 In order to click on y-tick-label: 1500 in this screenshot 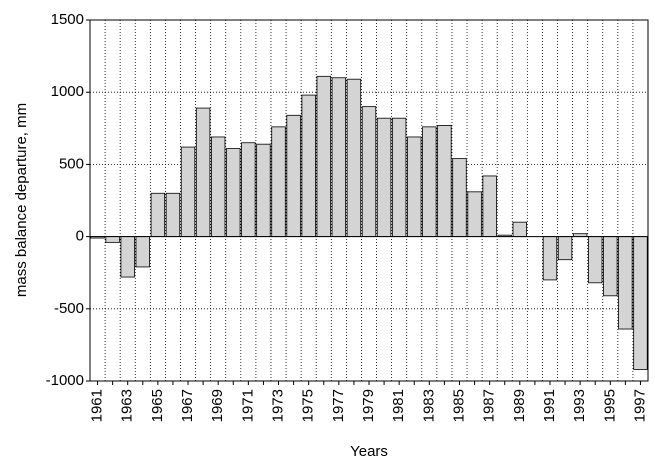, I will do `click(67, 19)`.